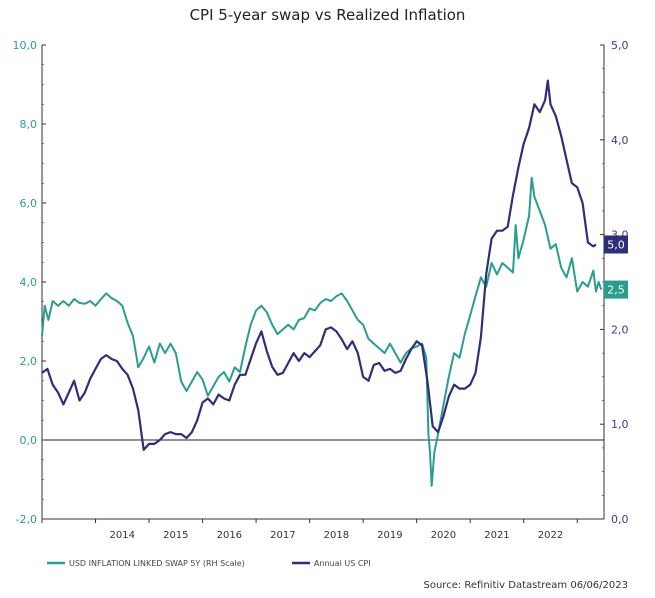 This screenshot has height=598, width=655. Describe the element at coordinates (620, 45) in the screenshot. I see `right-tick-label: 5,0` at that location.